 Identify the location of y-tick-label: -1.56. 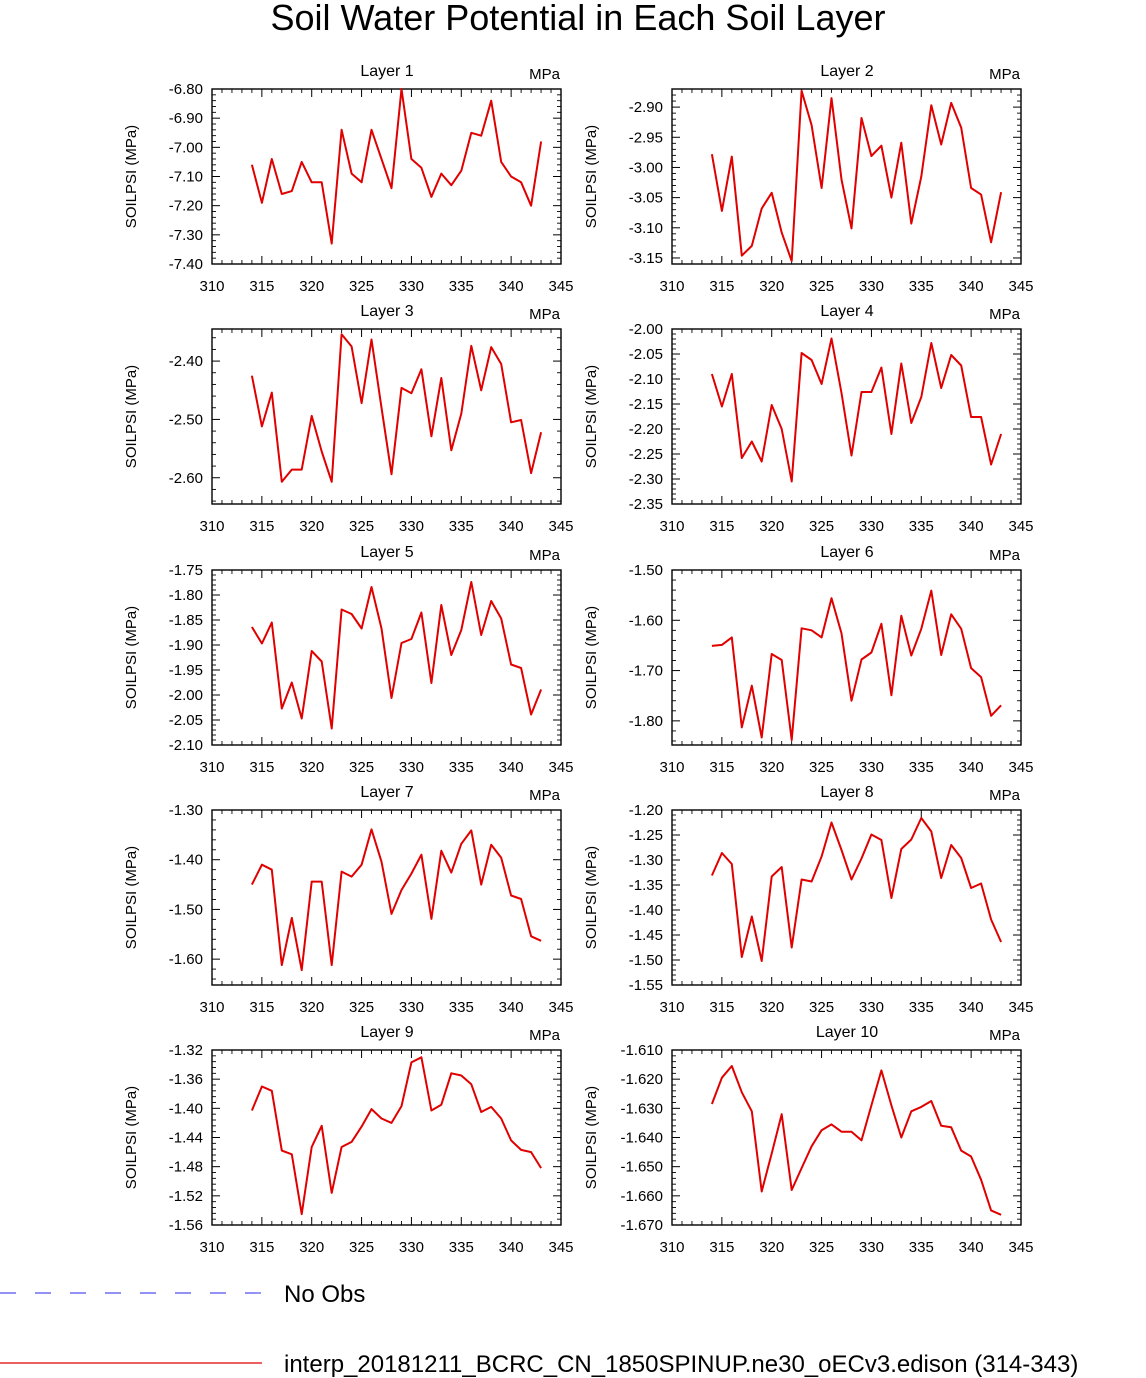
(186, 1225).